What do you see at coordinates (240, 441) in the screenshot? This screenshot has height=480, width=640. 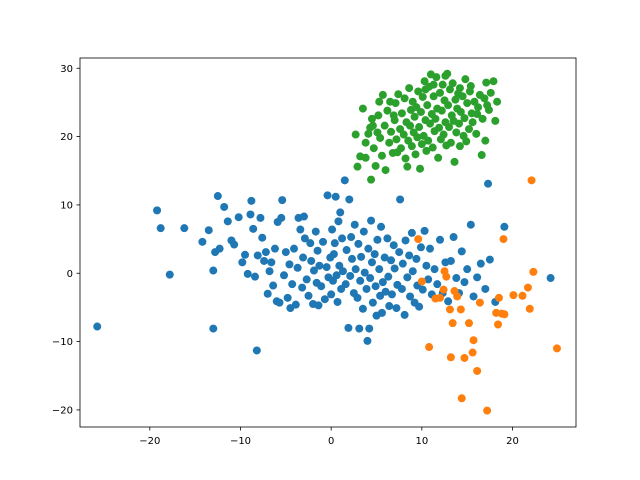 I see `x-tick-label: −10` at bounding box center [240, 441].